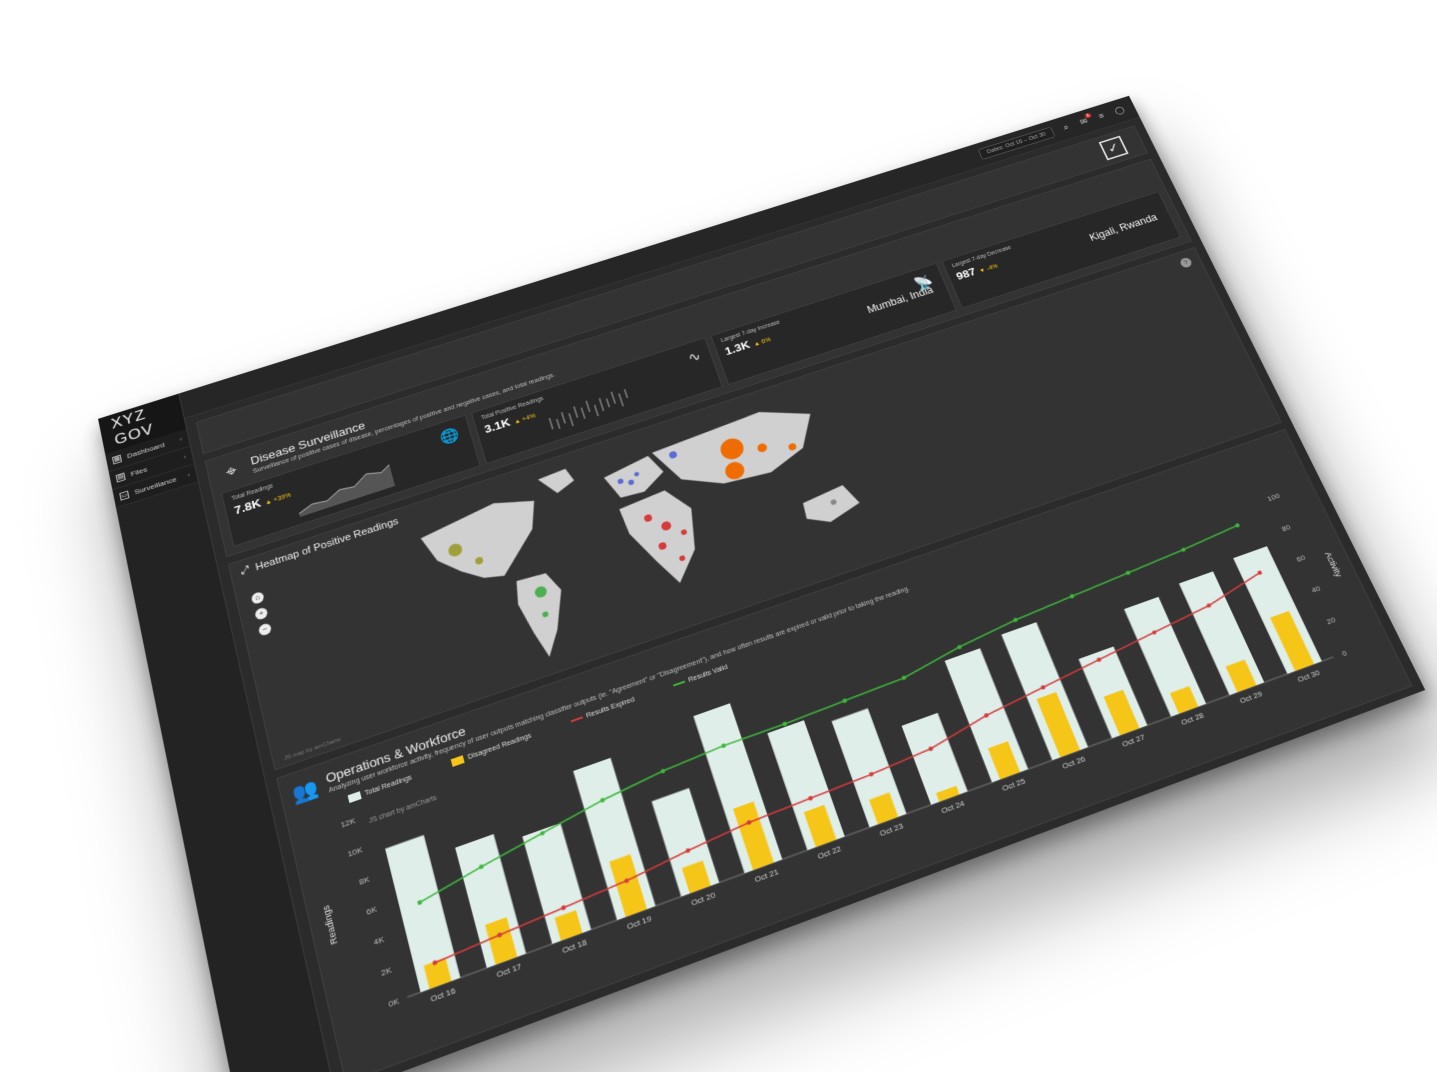 This screenshot has width=1437, height=1072. I want to click on x-tick-label: Oct 26, so click(1074, 762).